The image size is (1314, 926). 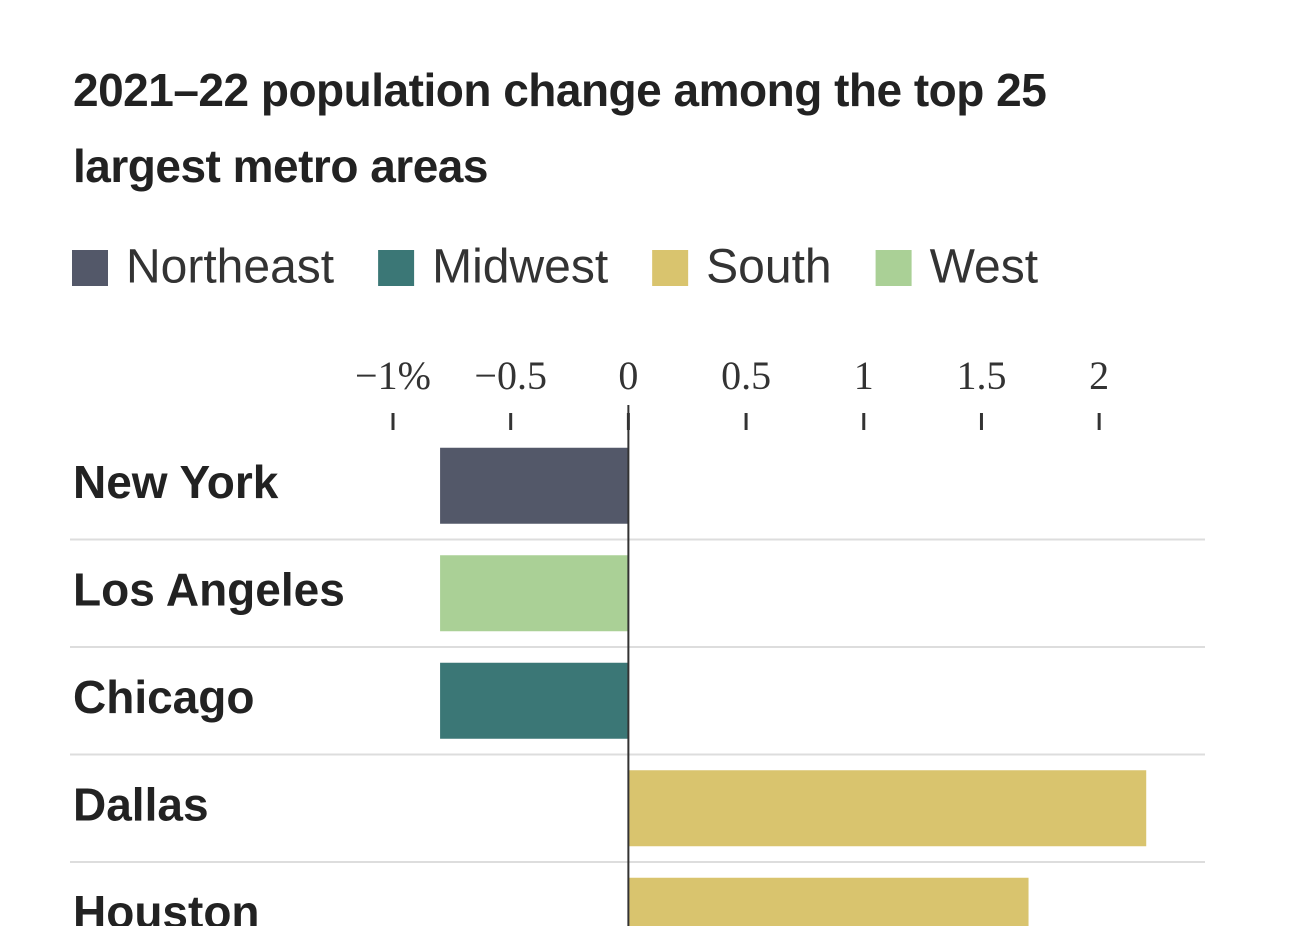 What do you see at coordinates (510, 375) in the screenshot?
I see `x-tick-label: −0.5` at bounding box center [510, 375].